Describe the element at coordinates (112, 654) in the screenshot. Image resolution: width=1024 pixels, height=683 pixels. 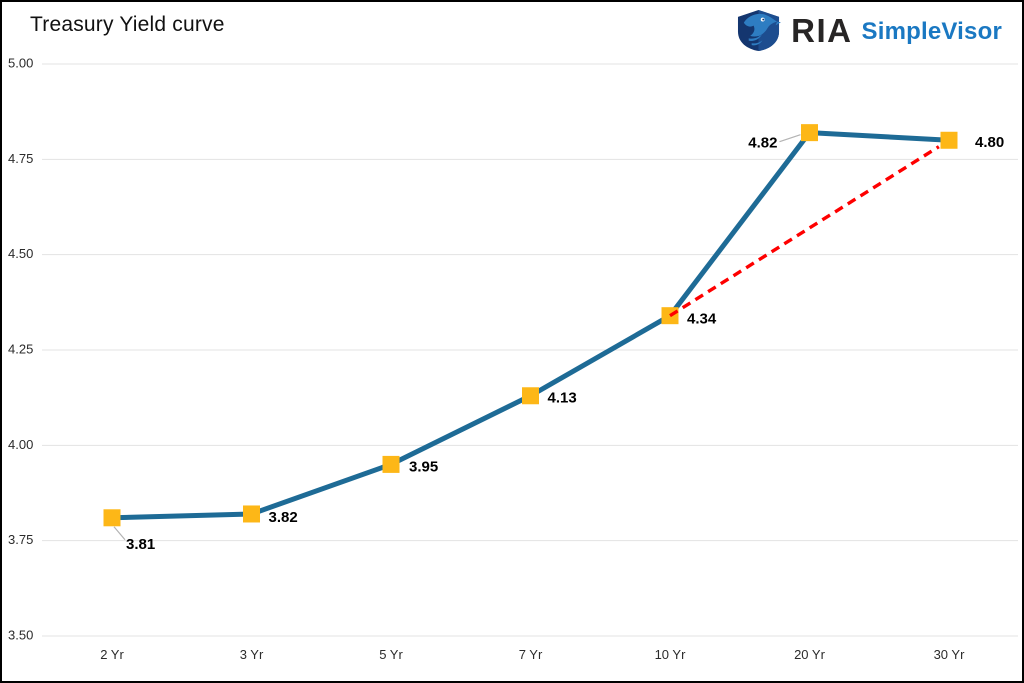
I see `x-axis-tick-label: 2 Yr` at that location.